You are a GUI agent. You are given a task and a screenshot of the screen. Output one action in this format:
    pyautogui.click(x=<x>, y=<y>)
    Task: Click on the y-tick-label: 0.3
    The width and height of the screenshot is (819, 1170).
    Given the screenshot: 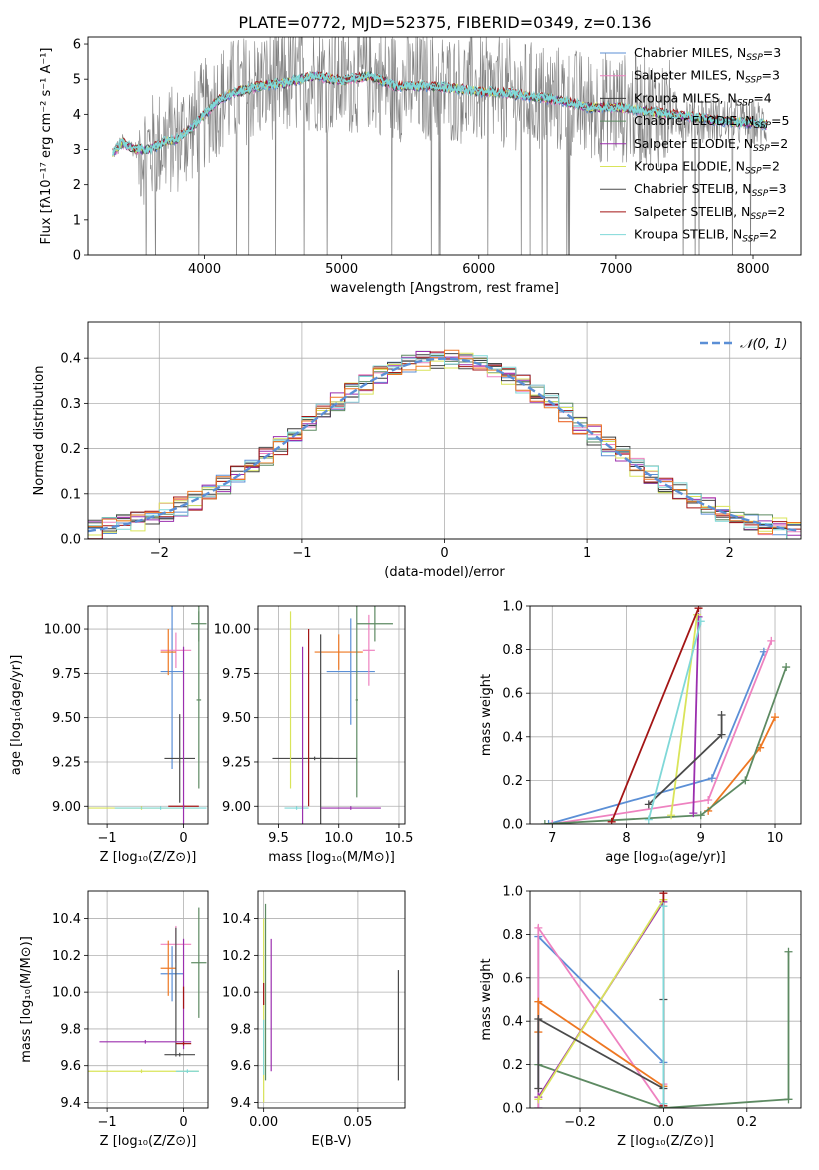 What is the action you would take?
    pyautogui.click(x=70, y=404)
    